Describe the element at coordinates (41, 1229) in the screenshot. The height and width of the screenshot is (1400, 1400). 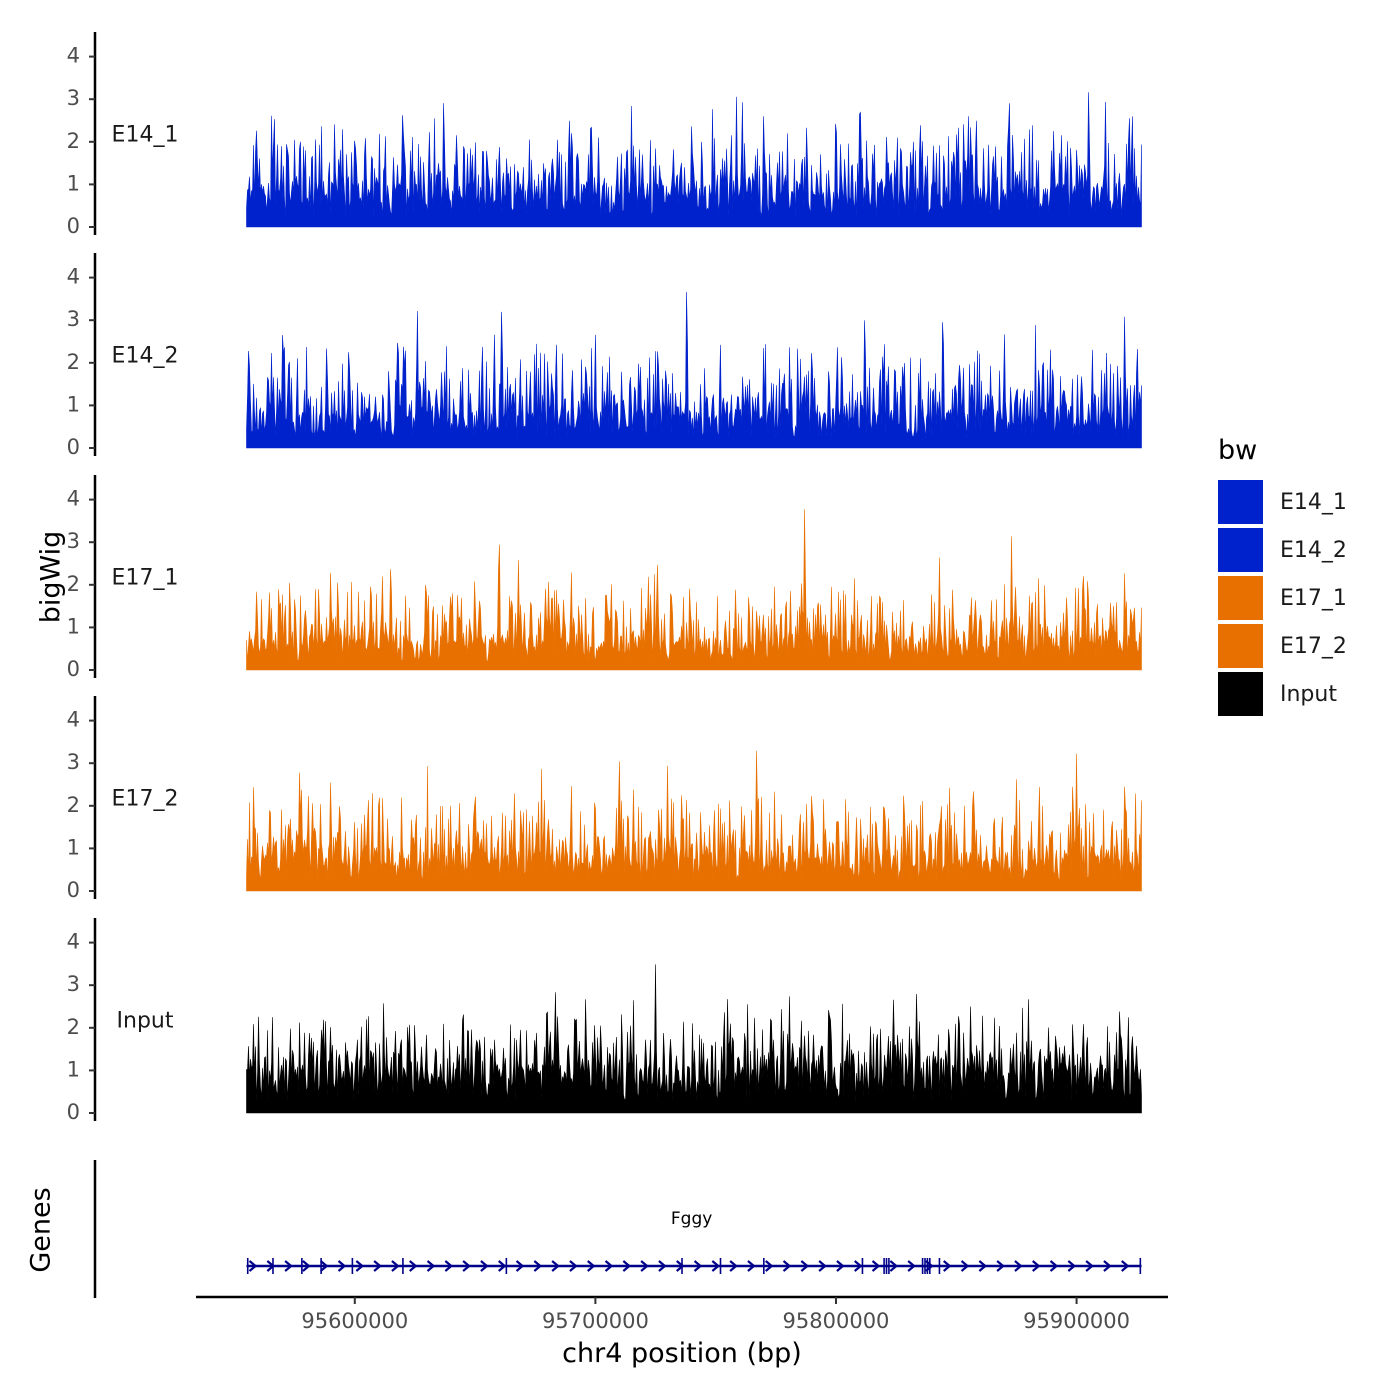
I see `genes-axis-title: Genes` at that location.